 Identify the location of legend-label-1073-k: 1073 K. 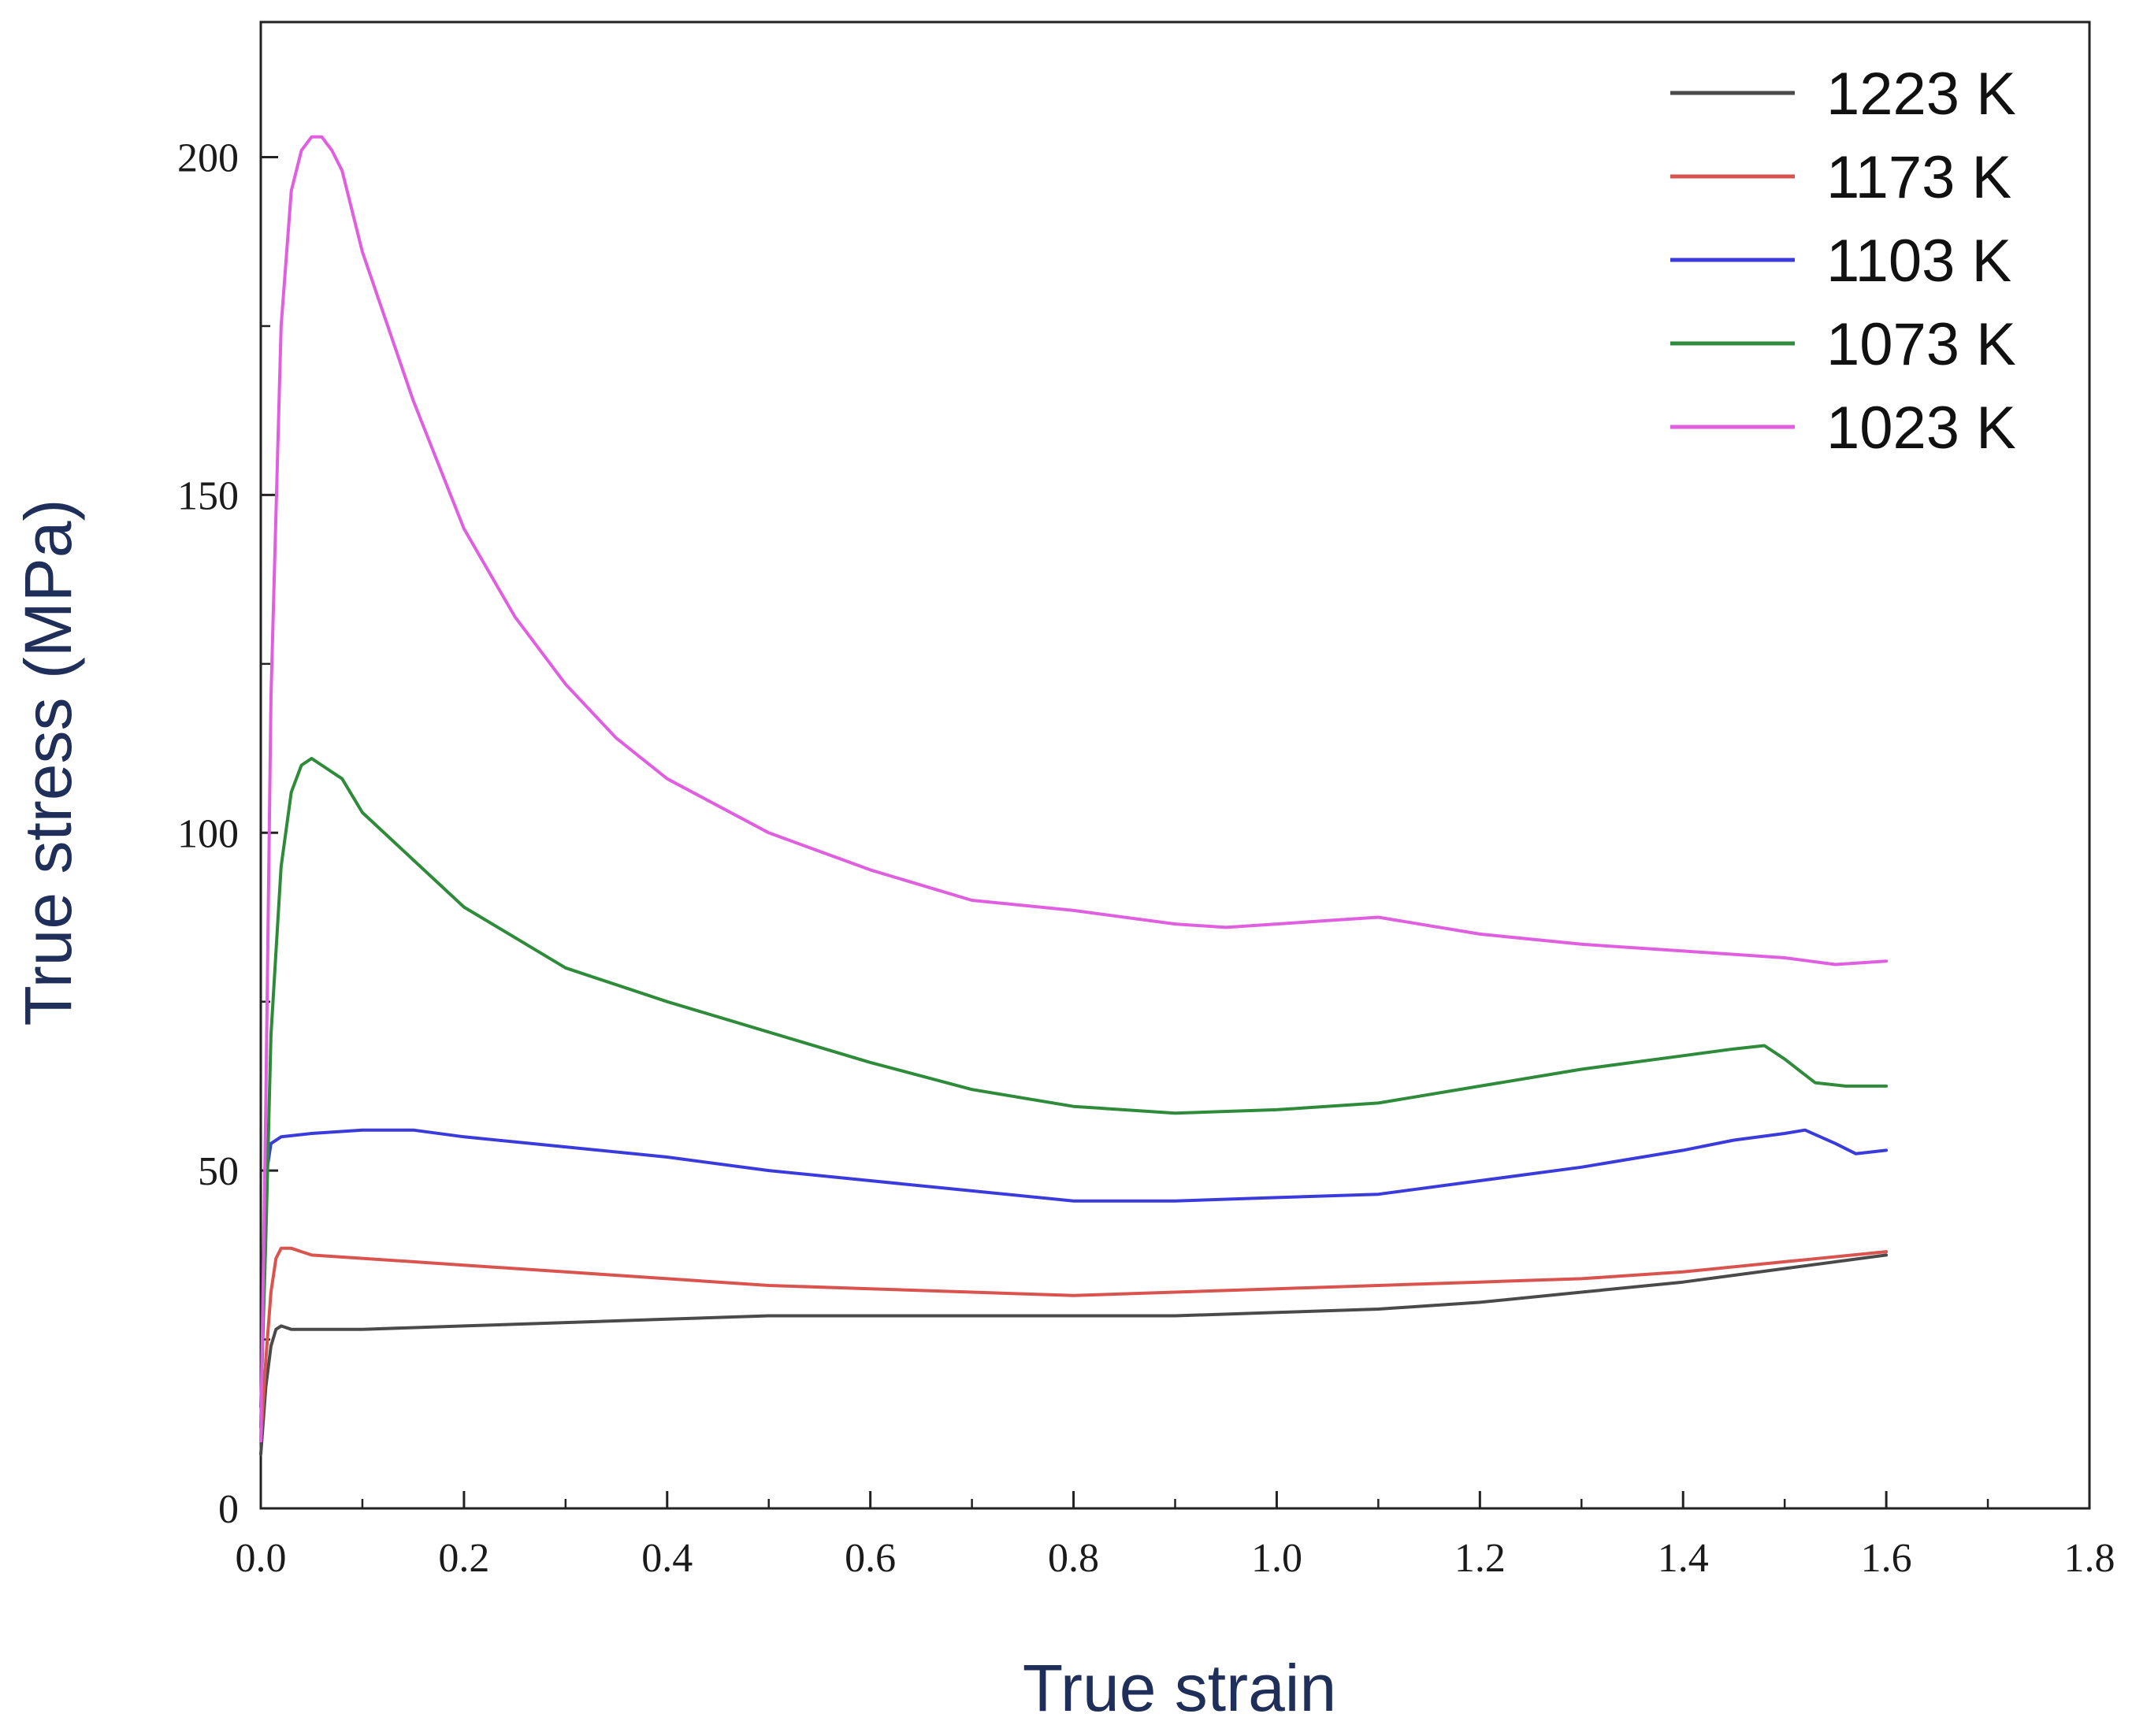
(1921, 344).